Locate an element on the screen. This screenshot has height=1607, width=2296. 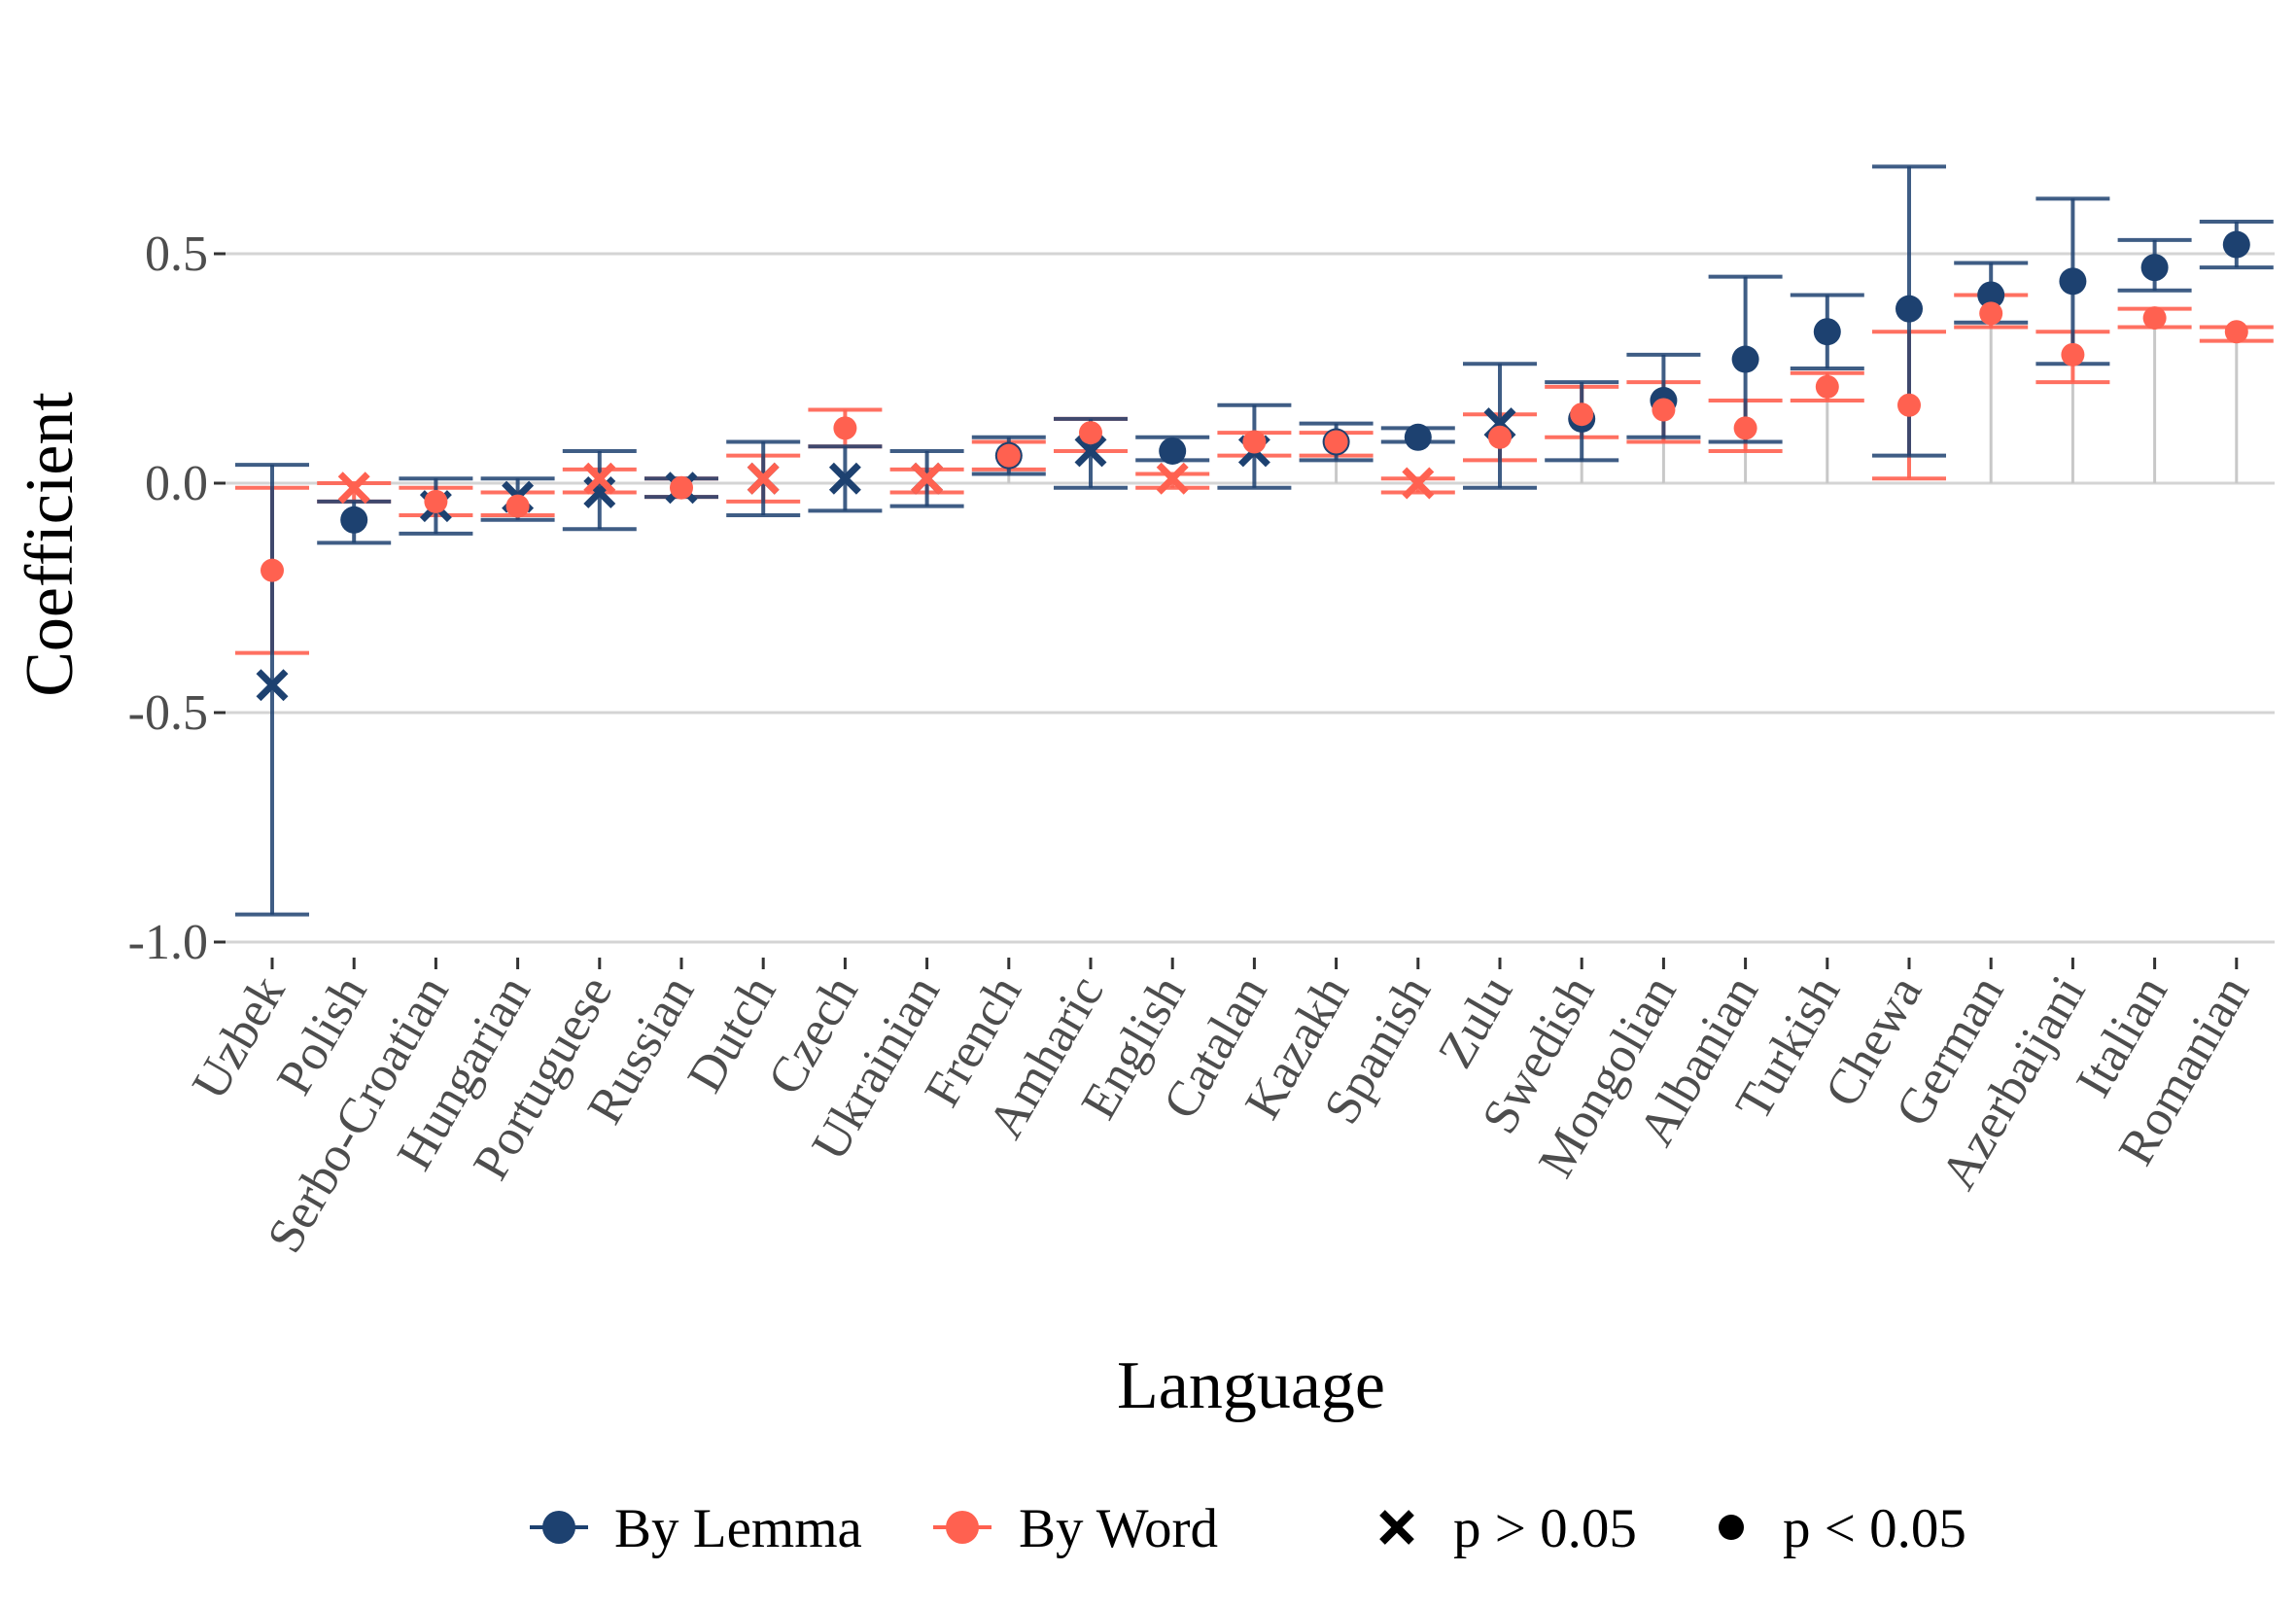
legend-item-not-significant: p > 0.05 is located at coordinates (1508, 1528).